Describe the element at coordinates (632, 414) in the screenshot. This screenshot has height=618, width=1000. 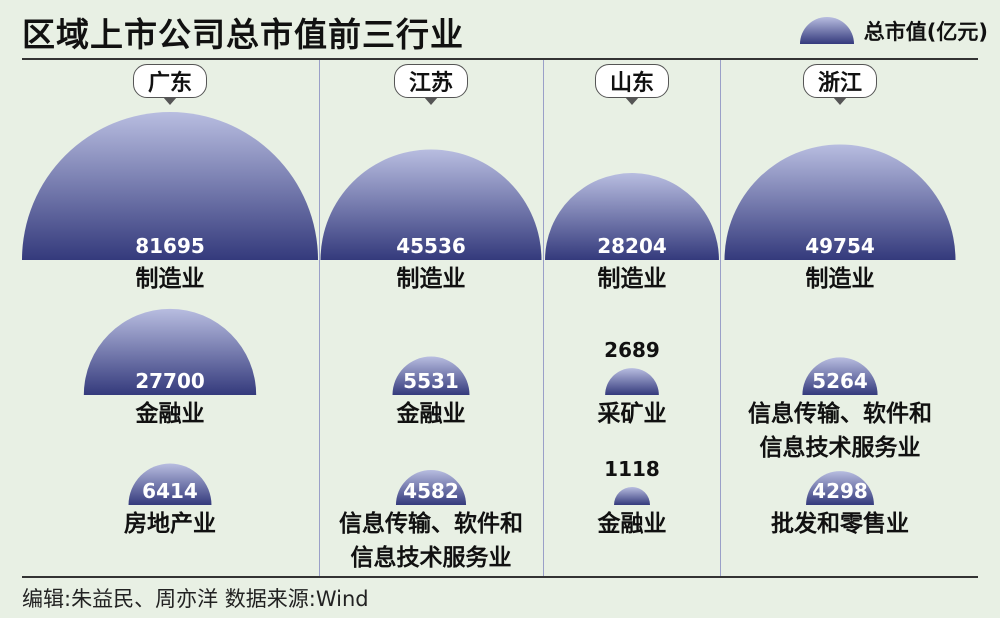
I see `industry-label: 采矿业` at that location.